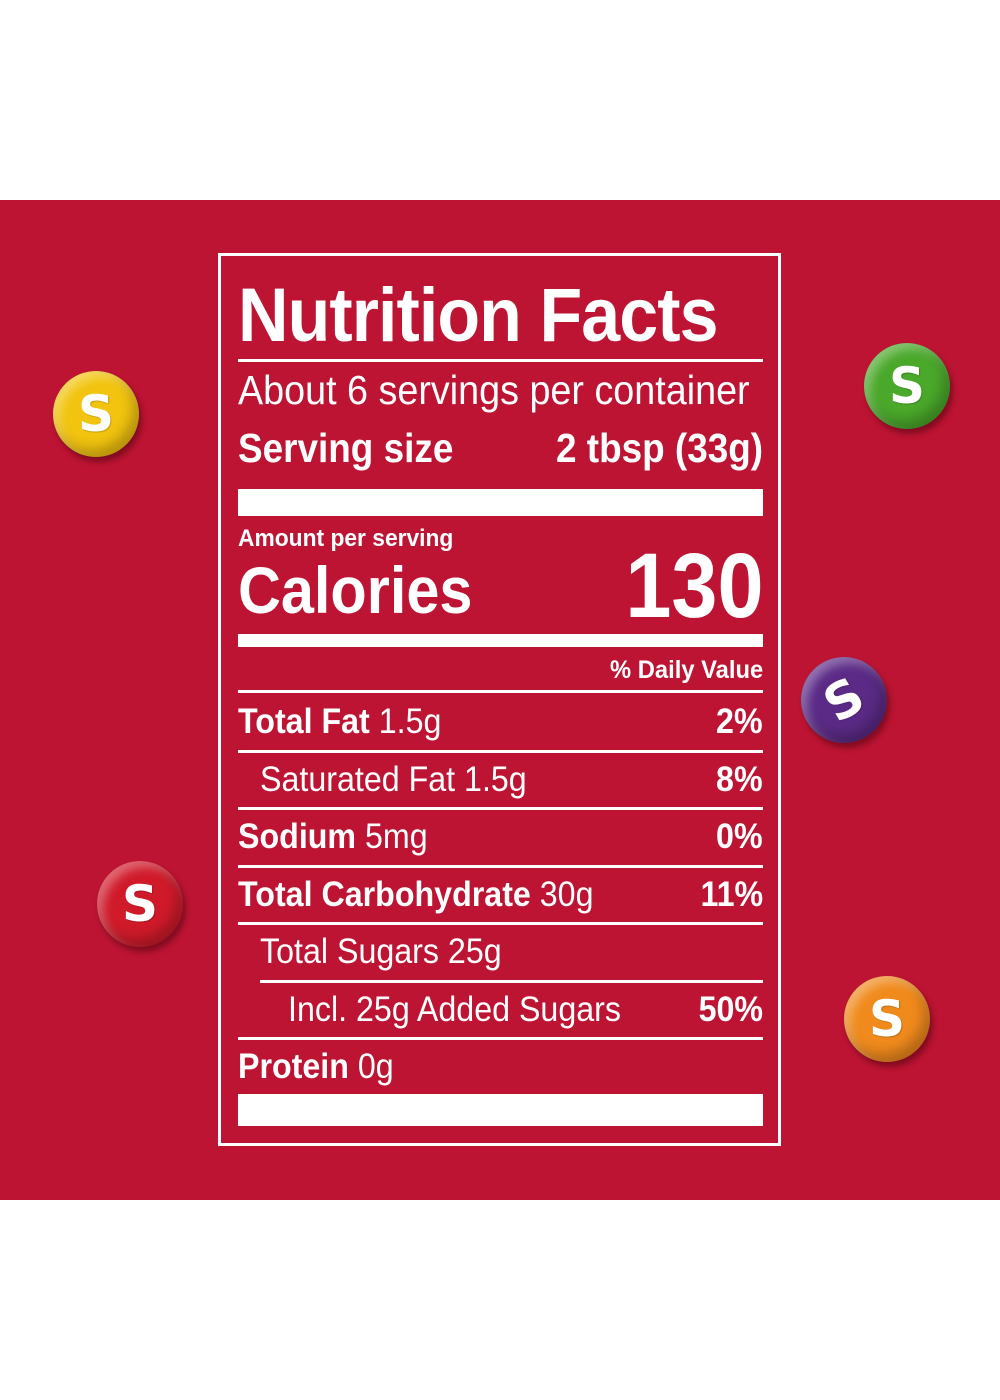 The width and height of the screenshot is (1000, 1400). What do you see at coordinates (500, 721) in the screenshot?
I see `nutrient-row-total-fat: Total Fat 1.5g 2%` at bounding box center [500, 721].